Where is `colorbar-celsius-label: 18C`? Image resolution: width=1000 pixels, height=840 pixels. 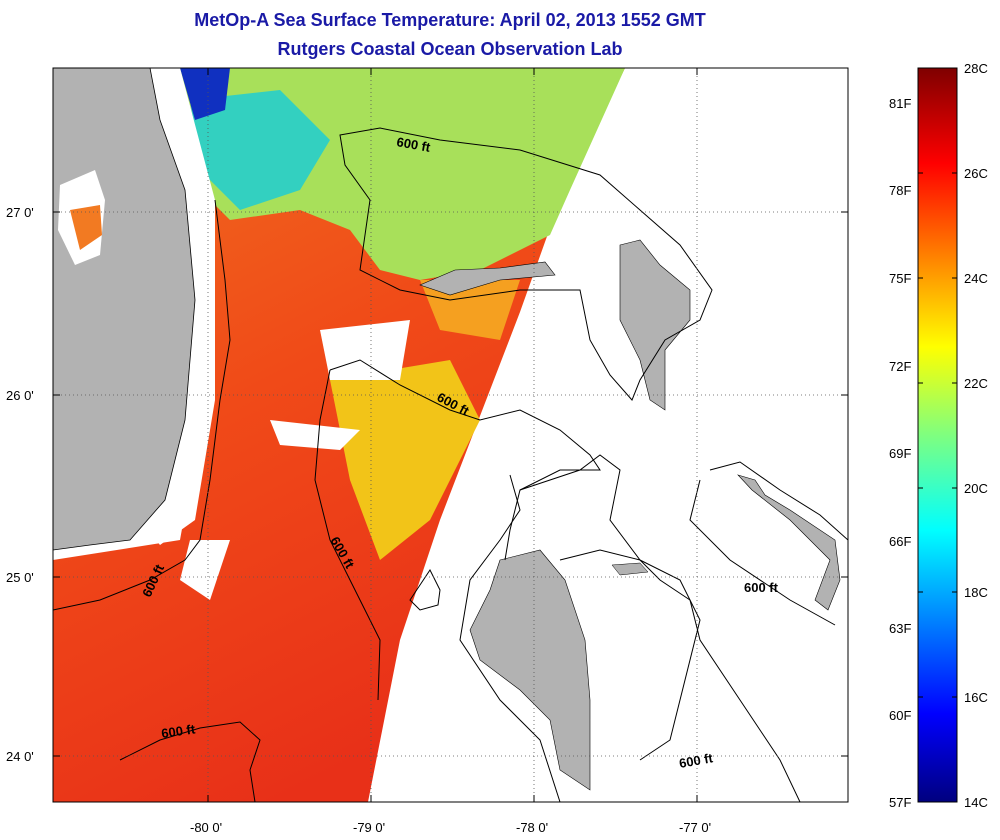
colorbar-celsius-label: 18C is located at coordinates (976, 592).